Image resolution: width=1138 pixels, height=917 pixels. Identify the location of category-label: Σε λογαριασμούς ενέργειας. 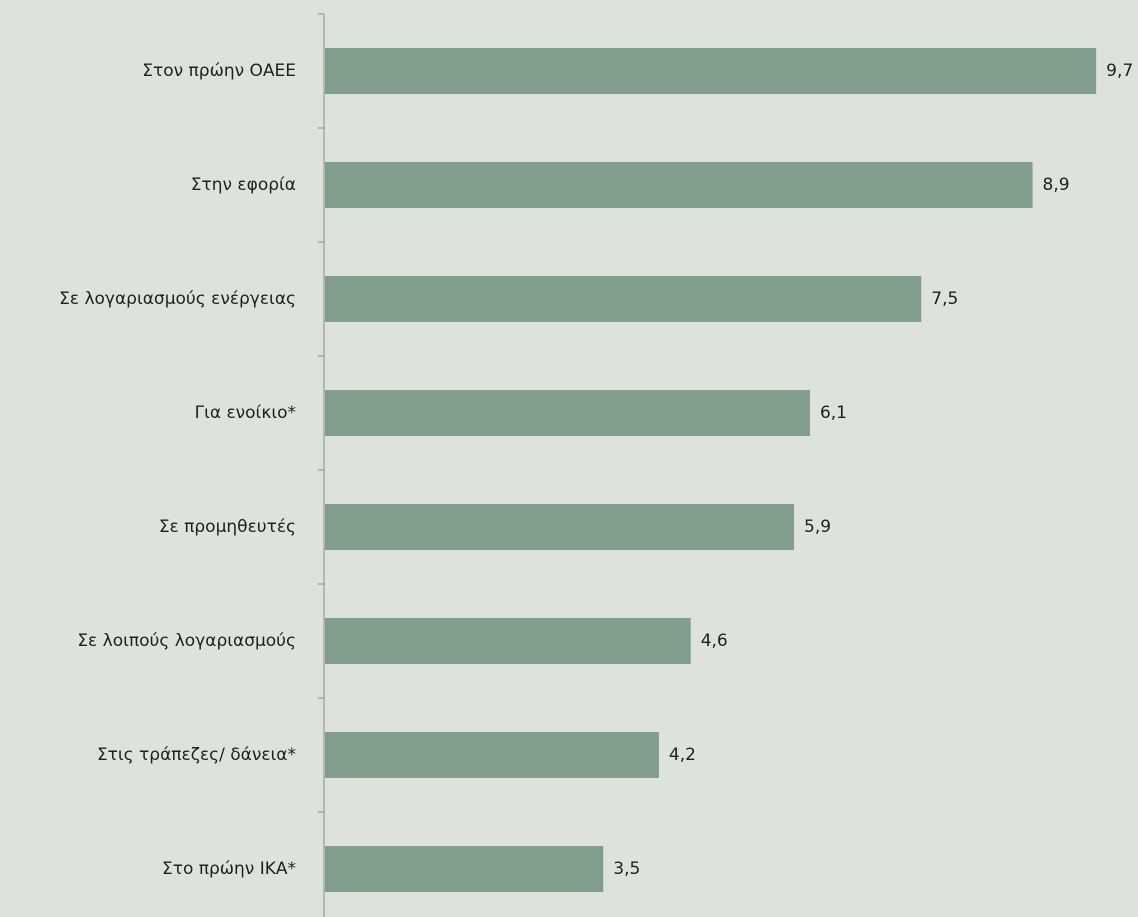
(177, 299).